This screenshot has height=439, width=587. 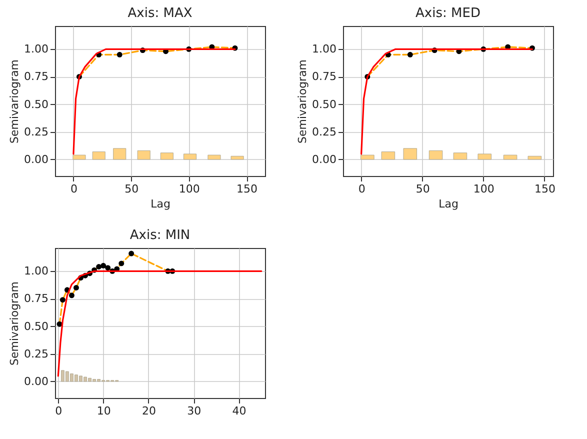 I want to click on chart-title: Axis: MED, so click(x=448, y=13).